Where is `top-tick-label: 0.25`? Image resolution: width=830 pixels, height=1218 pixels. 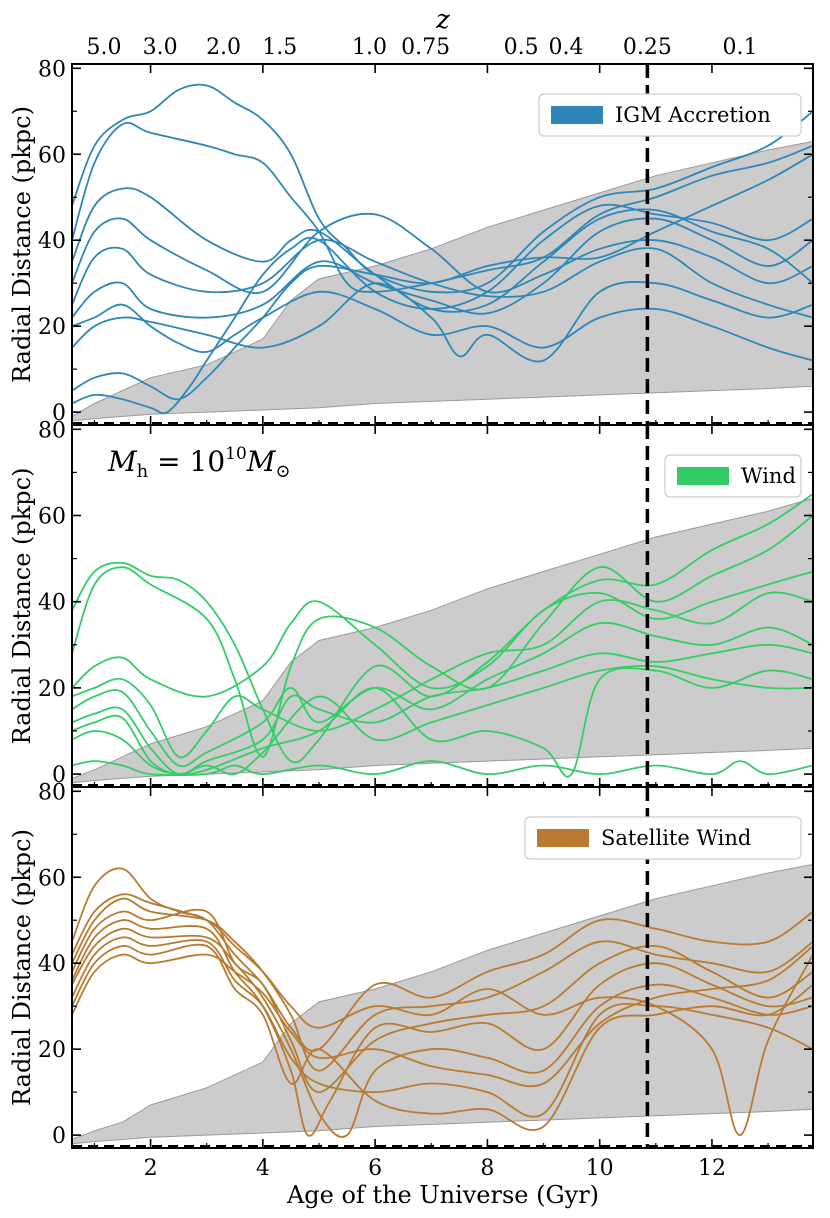 top-tick-label: 0.25 is located at coordinates (647, 47).